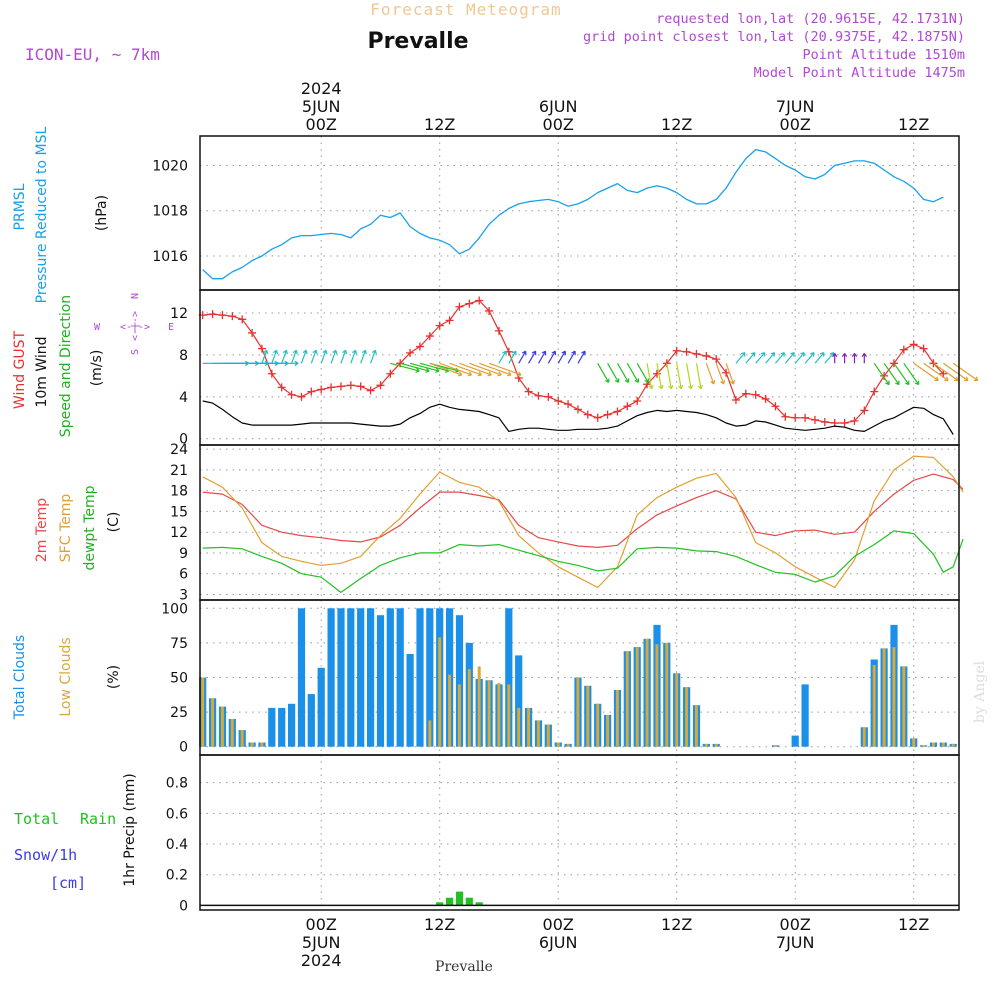  Describe the element at coordinates (183, 575) in the screenshot. I see `y-tick-label: 6` at that location.